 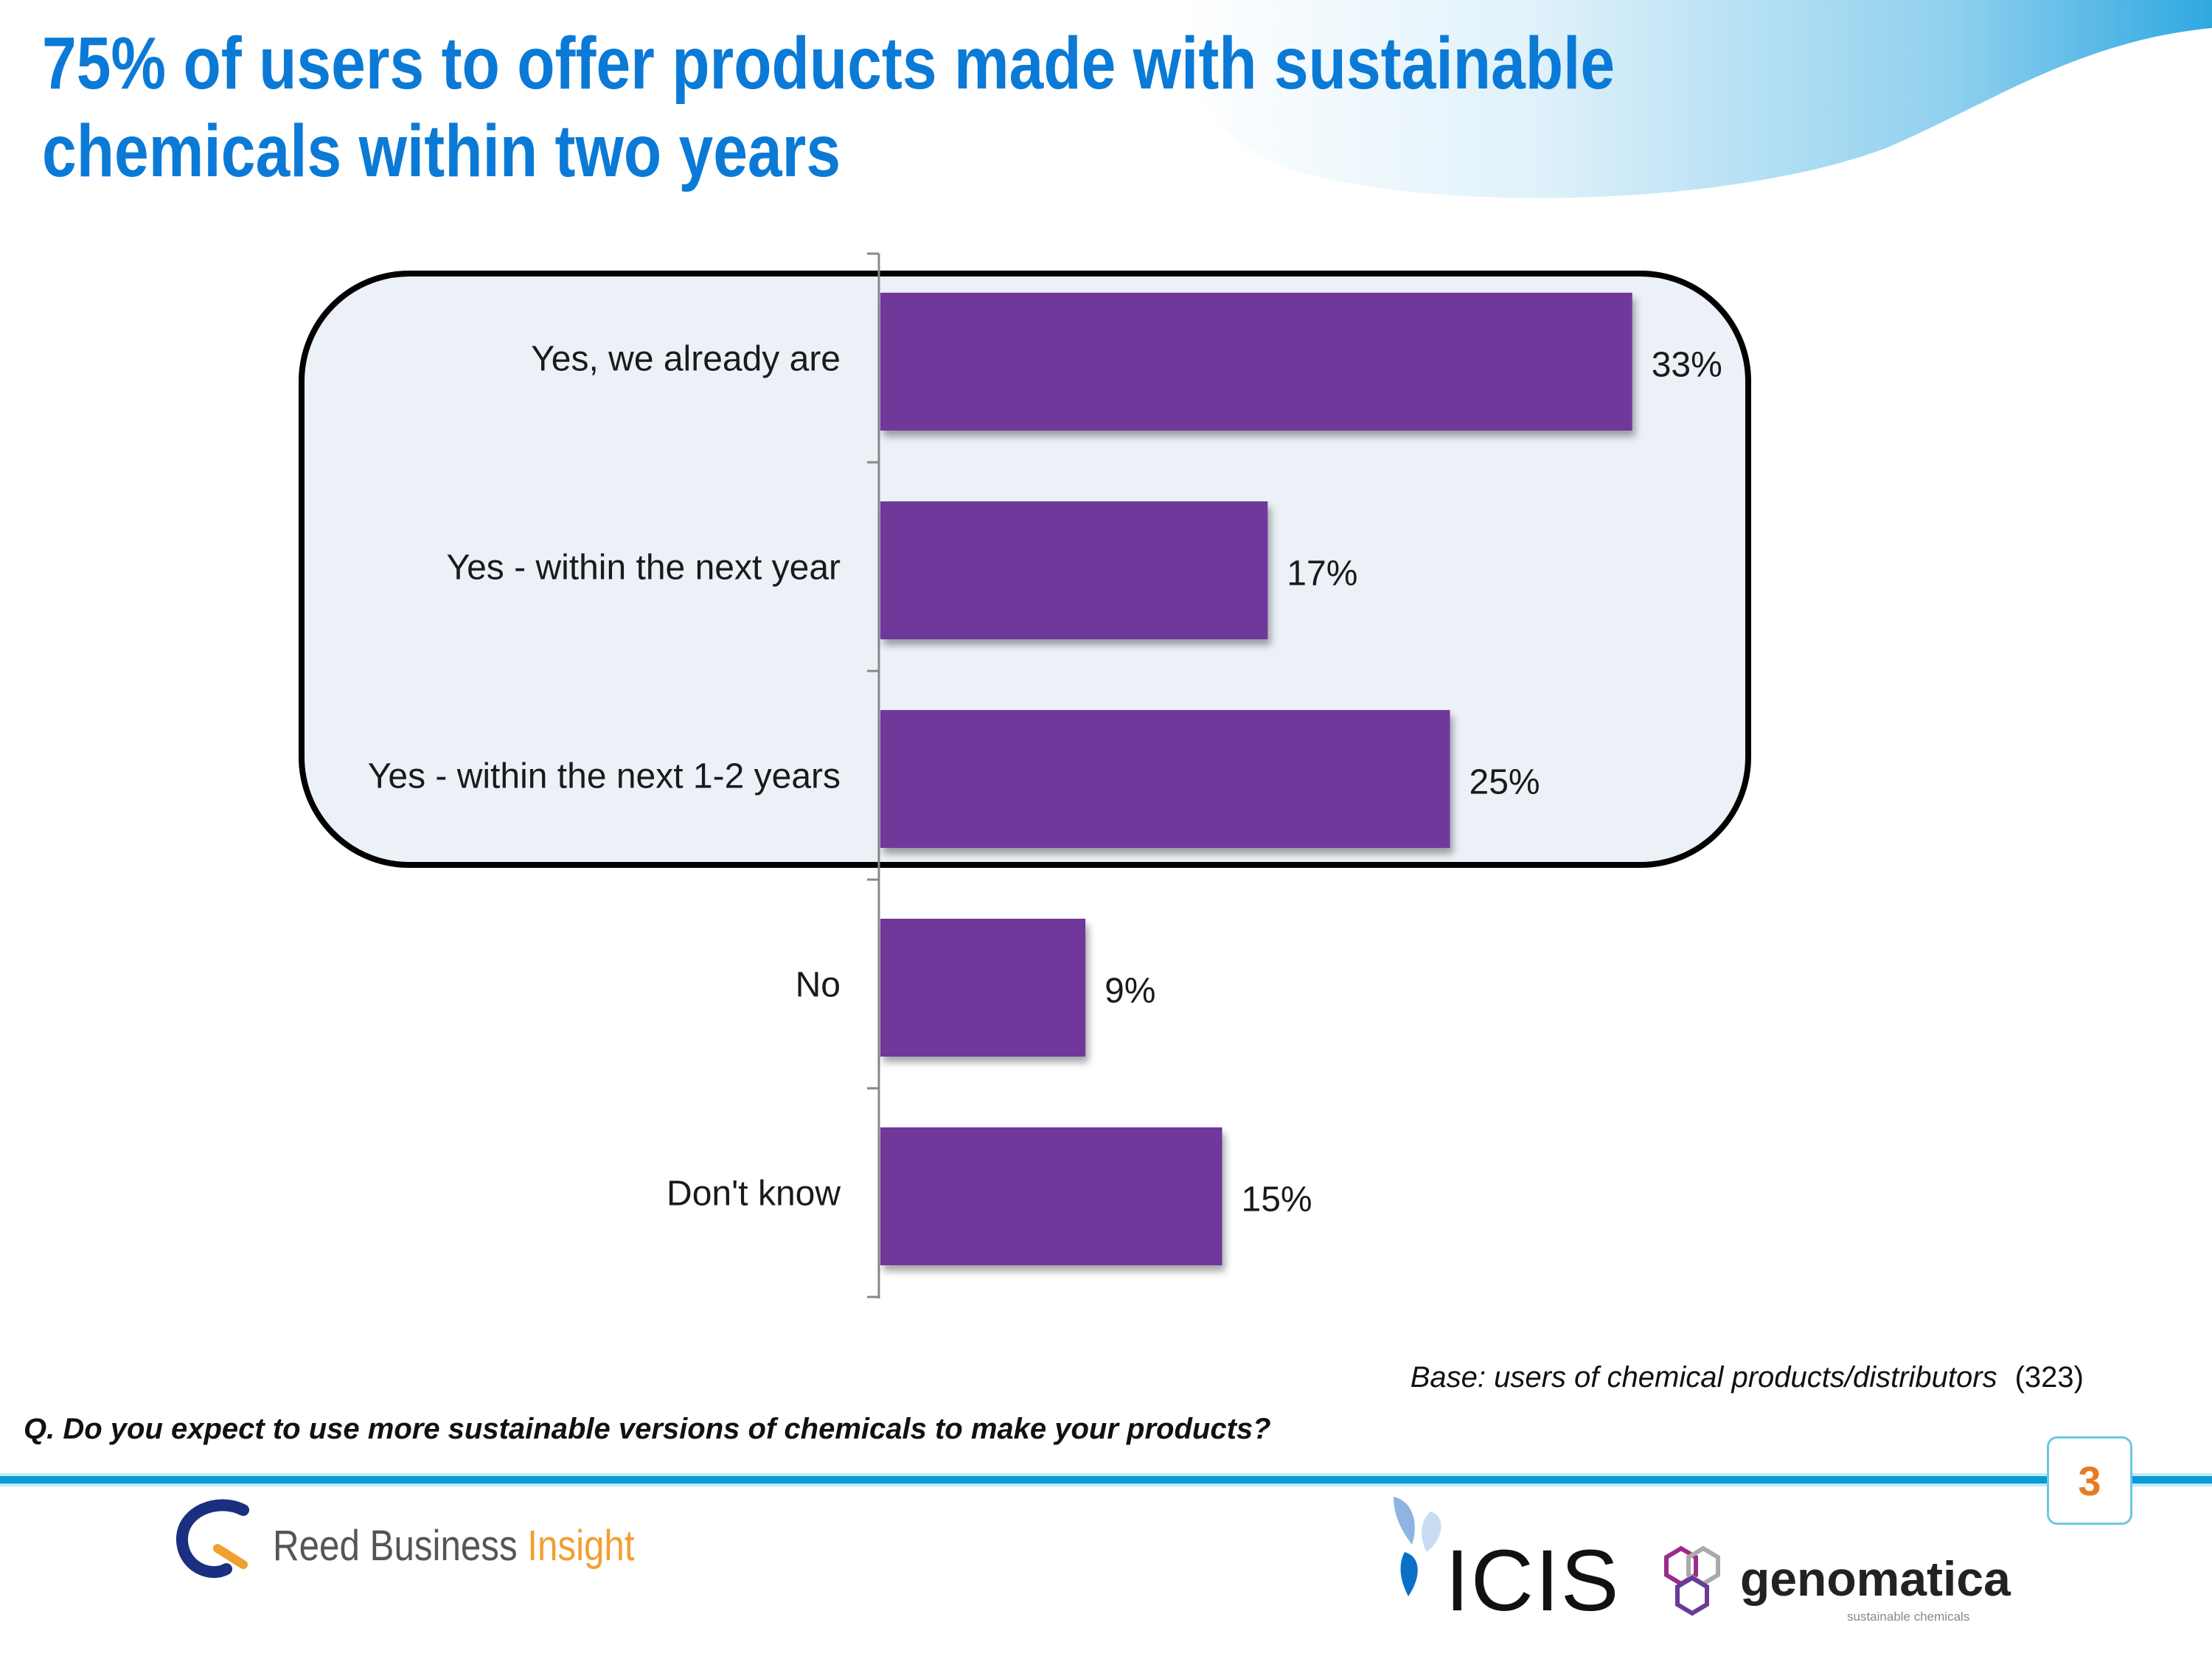 I want to click on icis-logo-text: ICIS, so click(x=1533, y=1581).